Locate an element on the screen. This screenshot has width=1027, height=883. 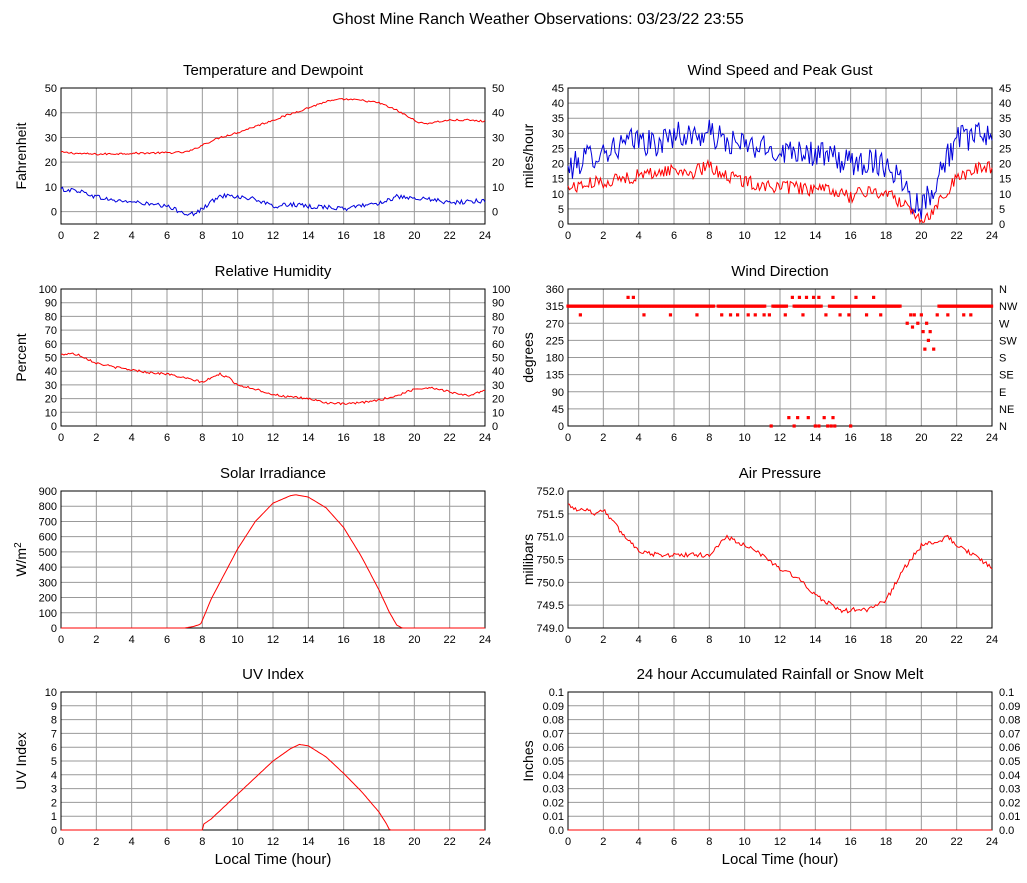
y-tick-label: 180 is located at coordinates (555, 359).